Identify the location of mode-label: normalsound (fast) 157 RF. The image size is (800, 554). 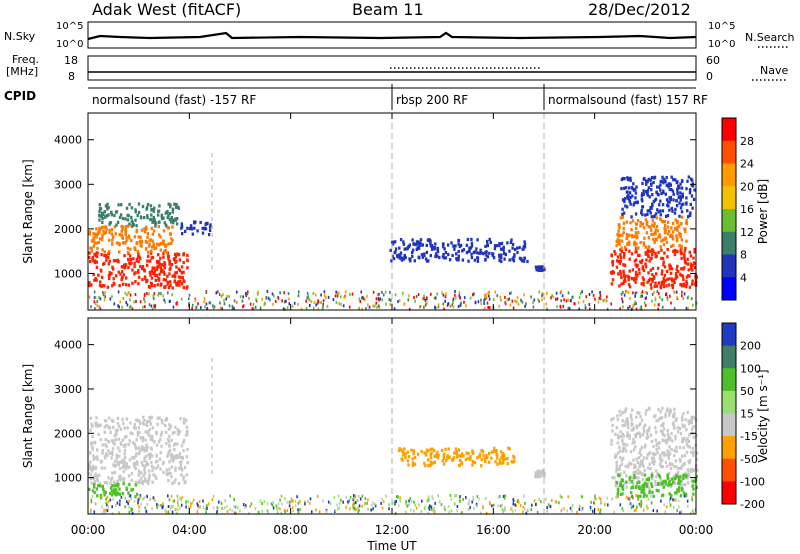
(628, 100).